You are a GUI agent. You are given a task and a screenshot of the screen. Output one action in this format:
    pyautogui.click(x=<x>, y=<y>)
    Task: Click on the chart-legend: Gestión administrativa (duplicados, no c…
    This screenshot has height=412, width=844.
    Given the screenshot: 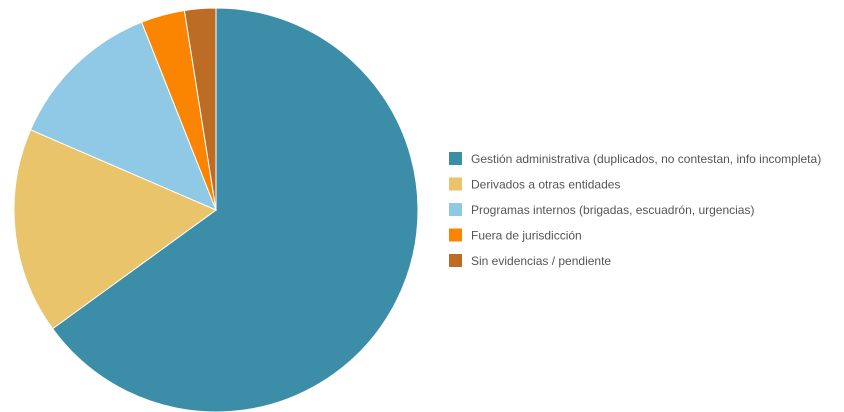 What is the action you would take?
    pyautogui.click(x=635, y=210)
    